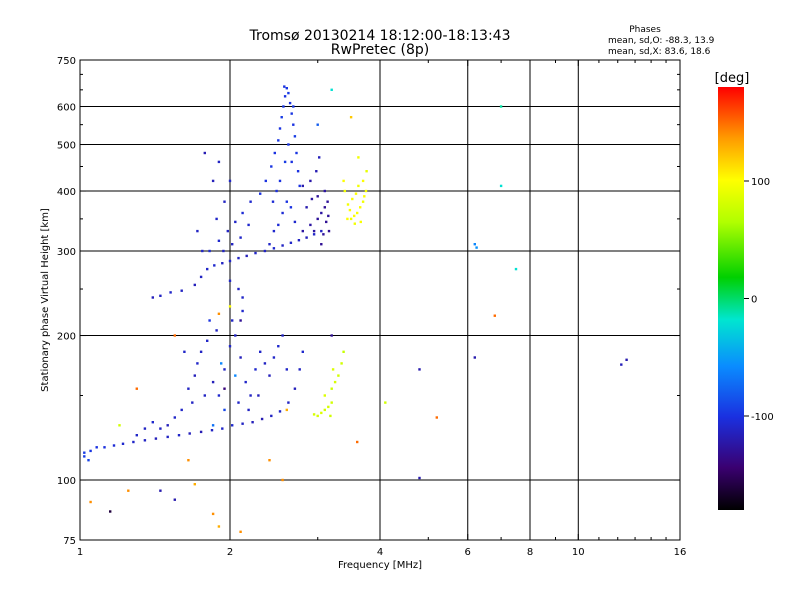 The height and width of the screenshot is (600, 800). What do you see at coordinates (230, 552) in the screenshot?
I see `x-tick-label: 2` at bounding box center [230, 552].